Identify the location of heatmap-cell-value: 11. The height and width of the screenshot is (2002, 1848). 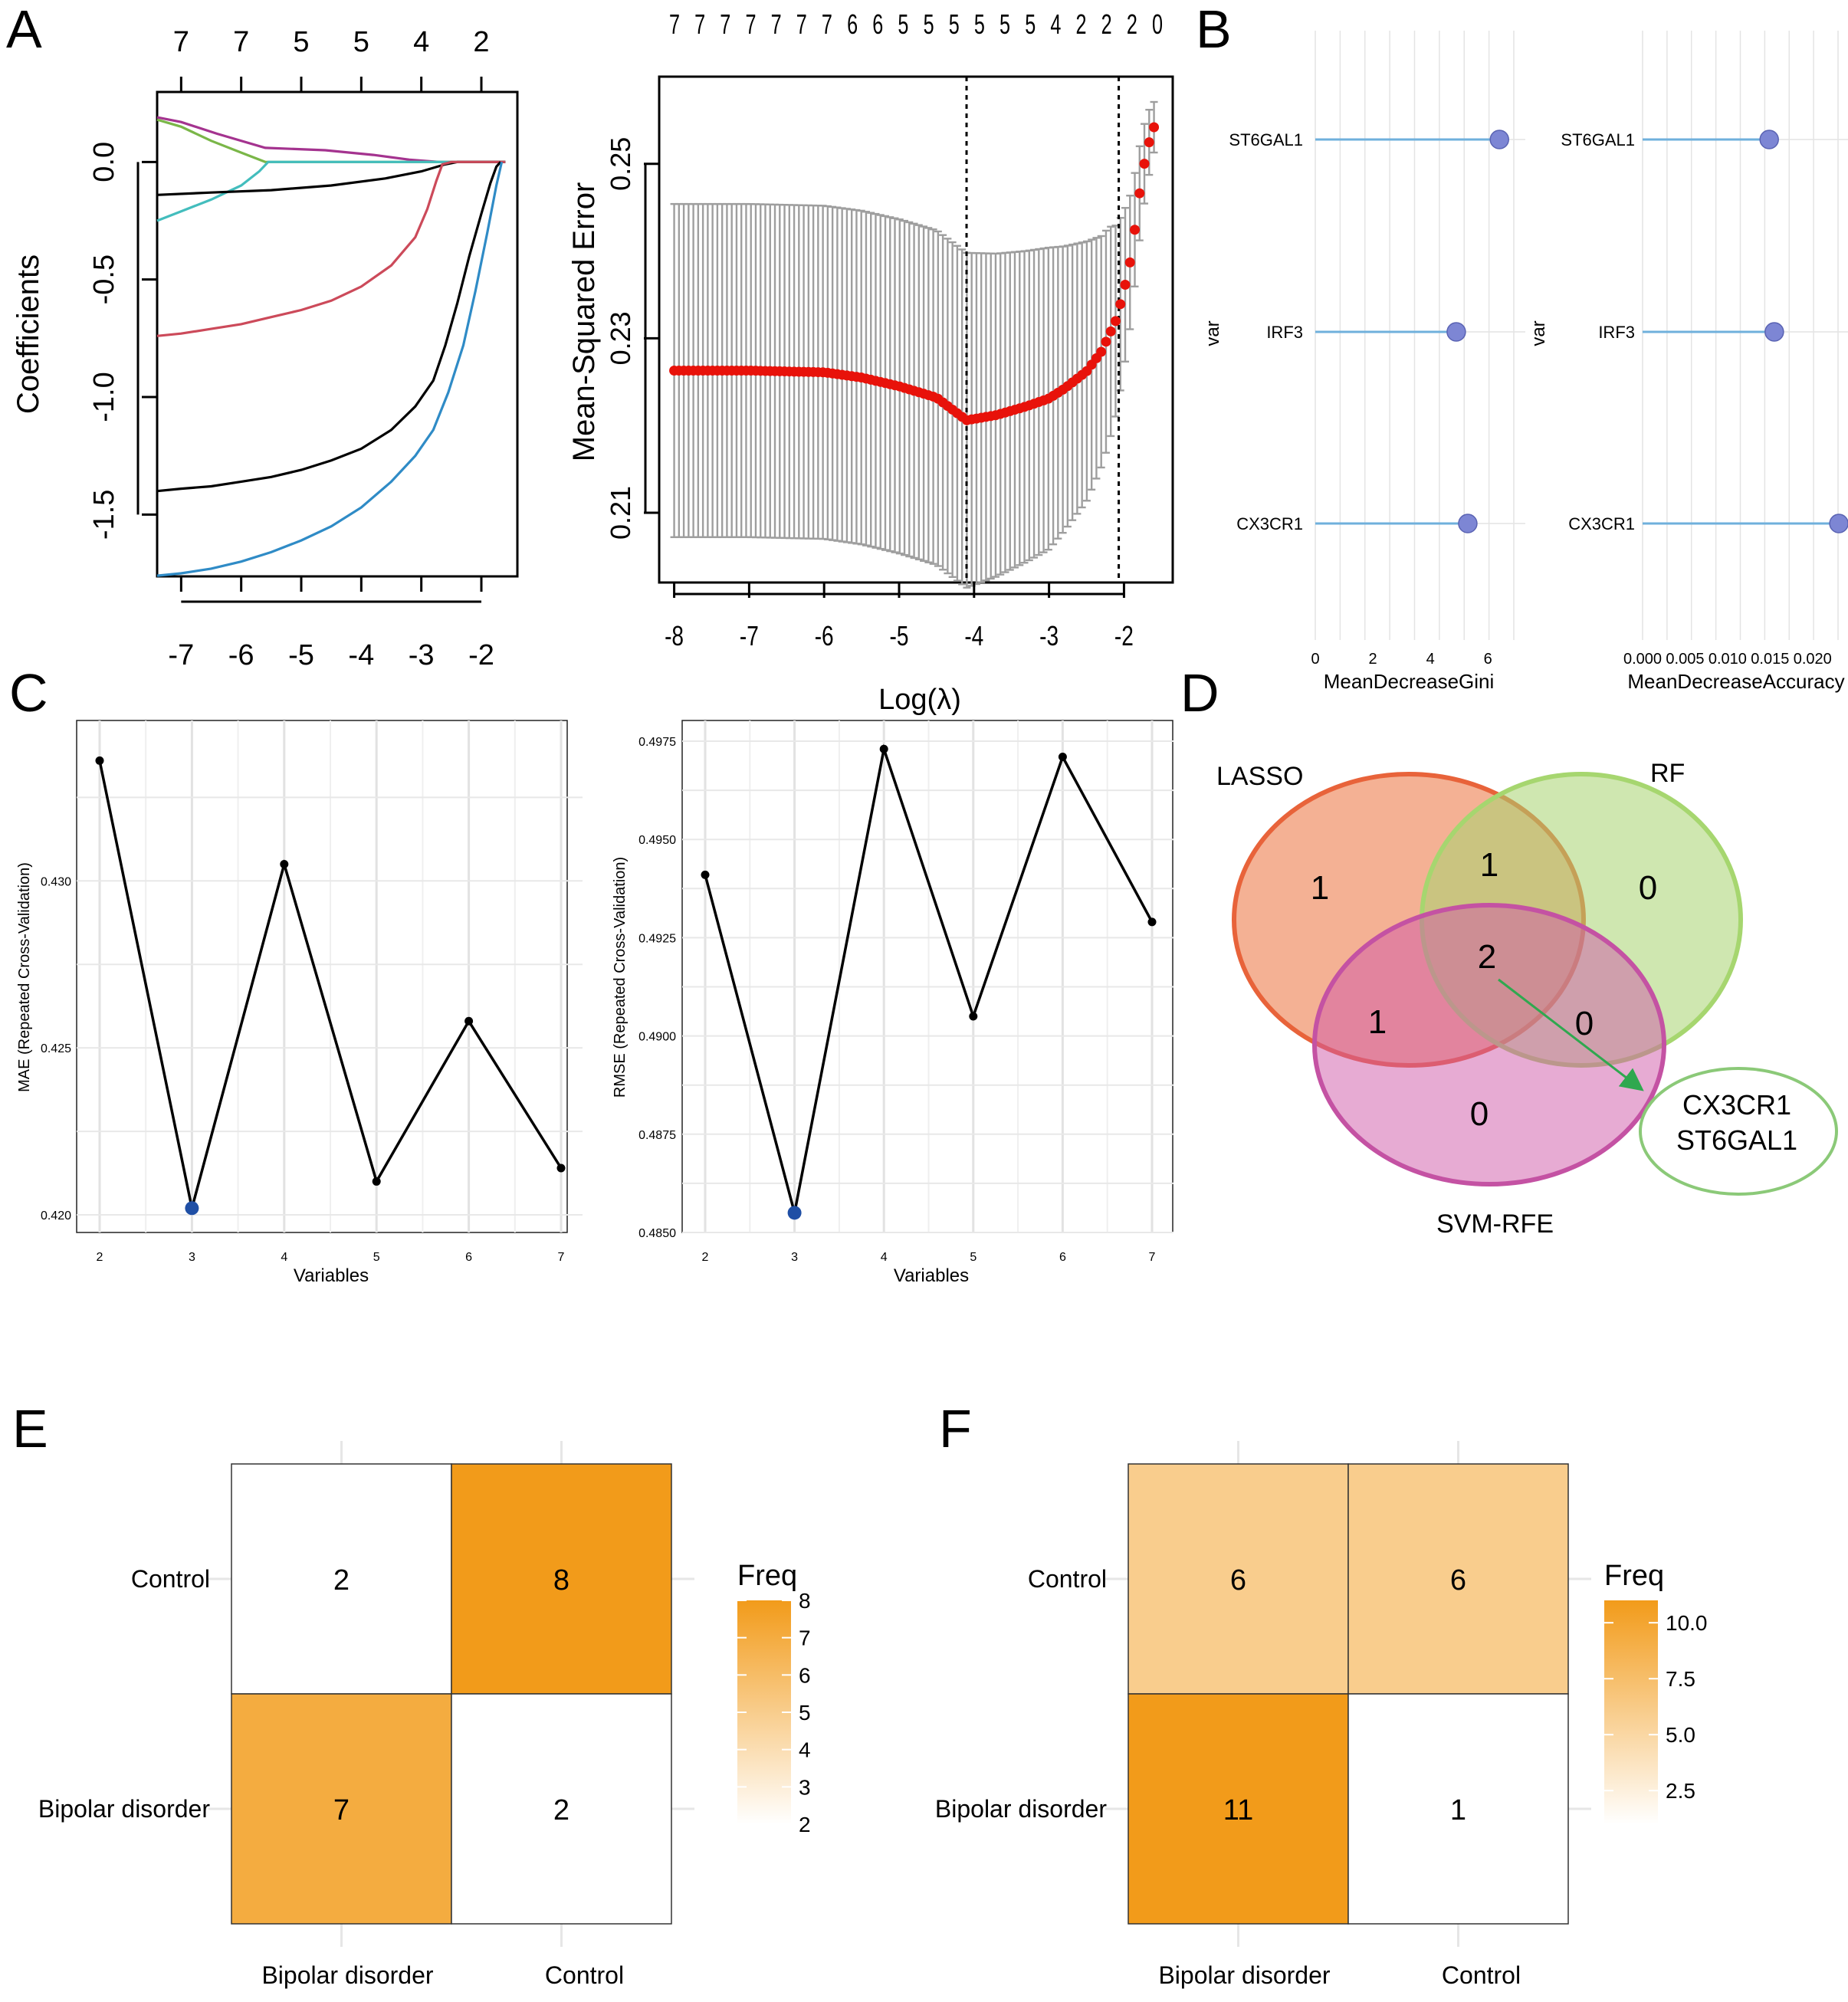
(1238, 1810).